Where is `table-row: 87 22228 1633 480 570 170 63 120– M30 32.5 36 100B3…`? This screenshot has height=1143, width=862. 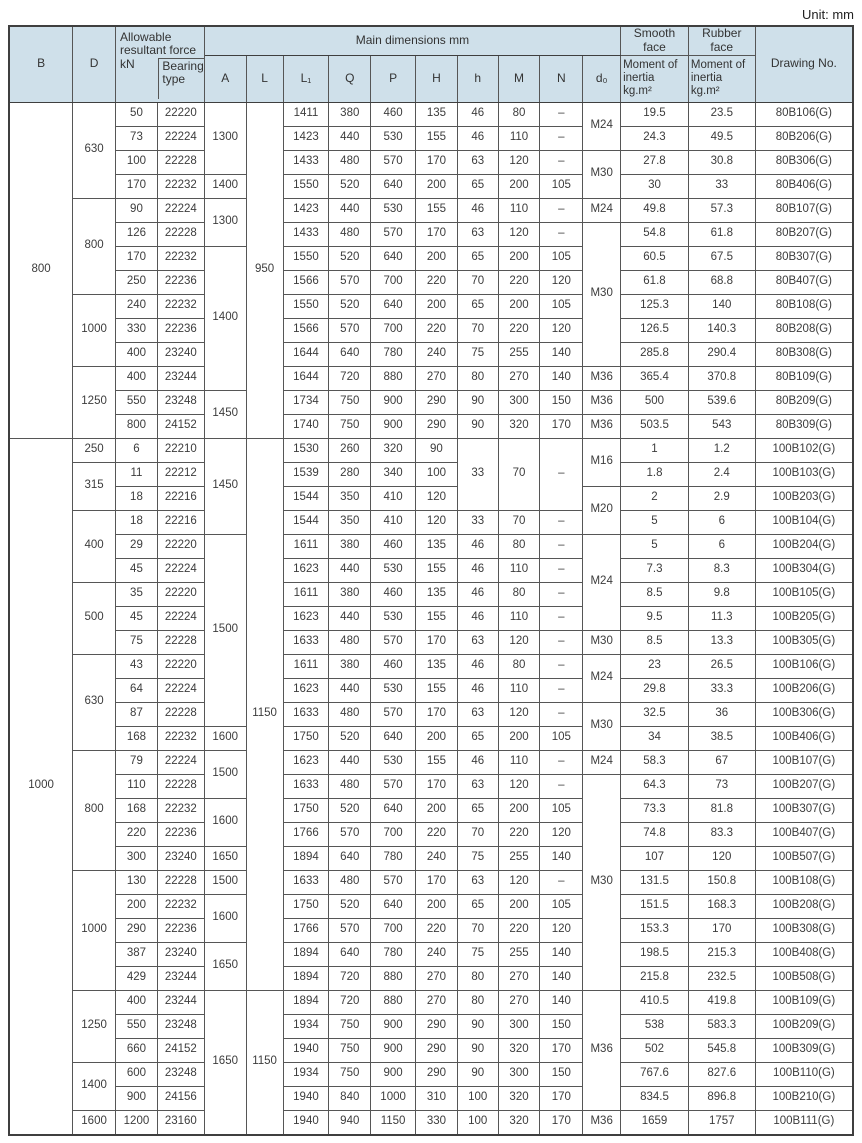 table-row: 87 22228 1633 480 570 170 63 120– M30 32.5 36 100B3… is located at coordinates (431, 726).